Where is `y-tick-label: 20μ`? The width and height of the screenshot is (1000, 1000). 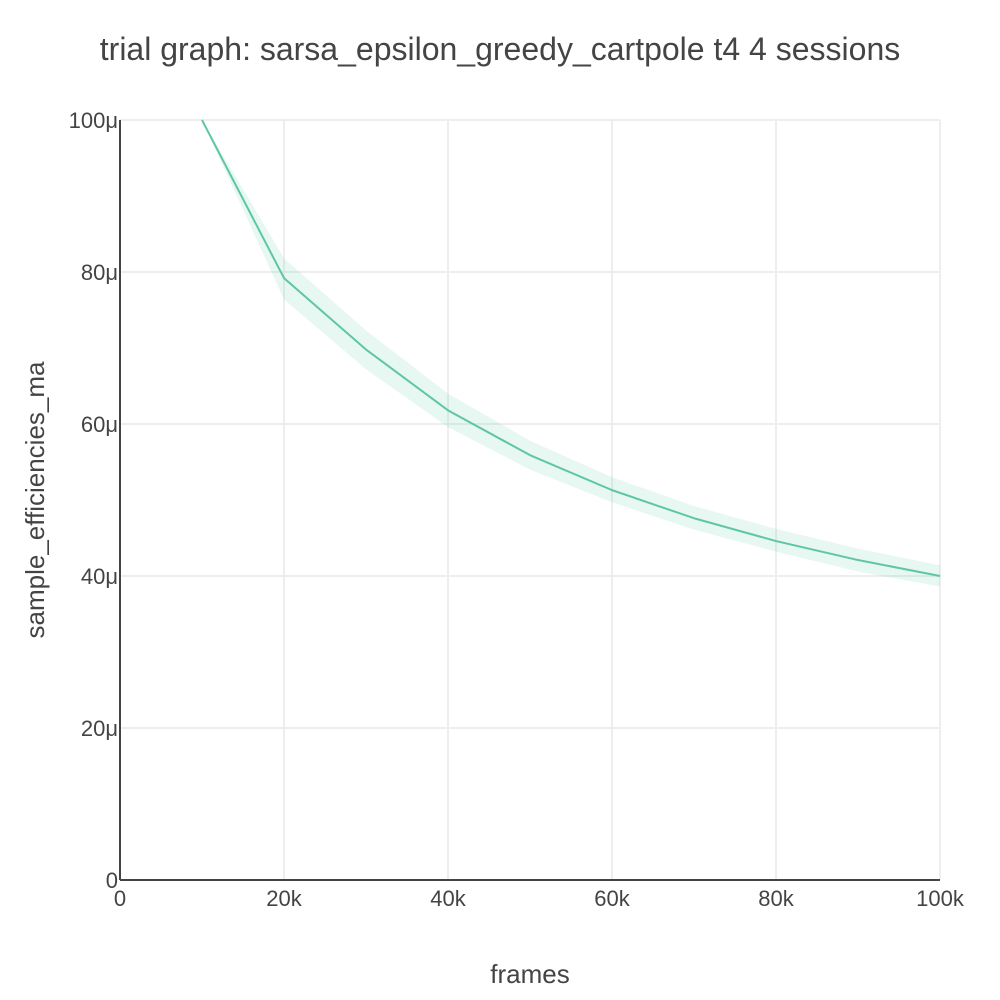
y-tick-label: 20μ is located at coordinates (99, 728).